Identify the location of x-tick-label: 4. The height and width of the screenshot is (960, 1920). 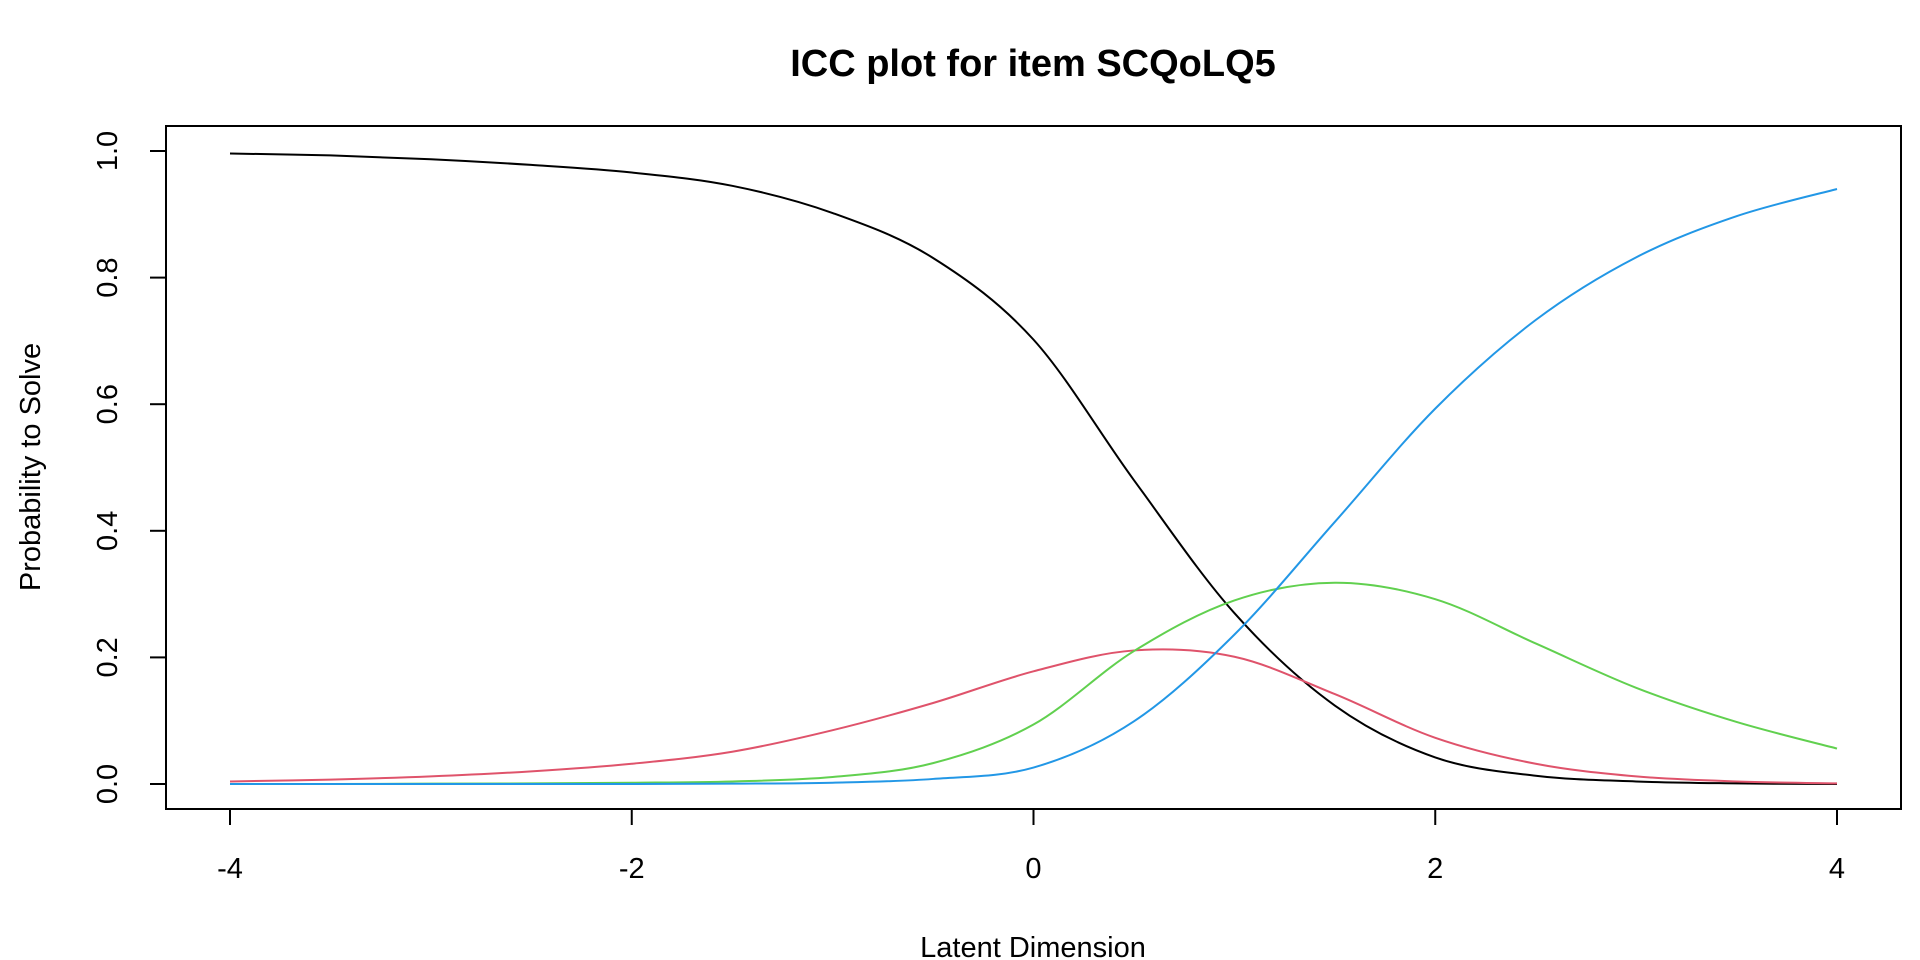
(1837, 869).